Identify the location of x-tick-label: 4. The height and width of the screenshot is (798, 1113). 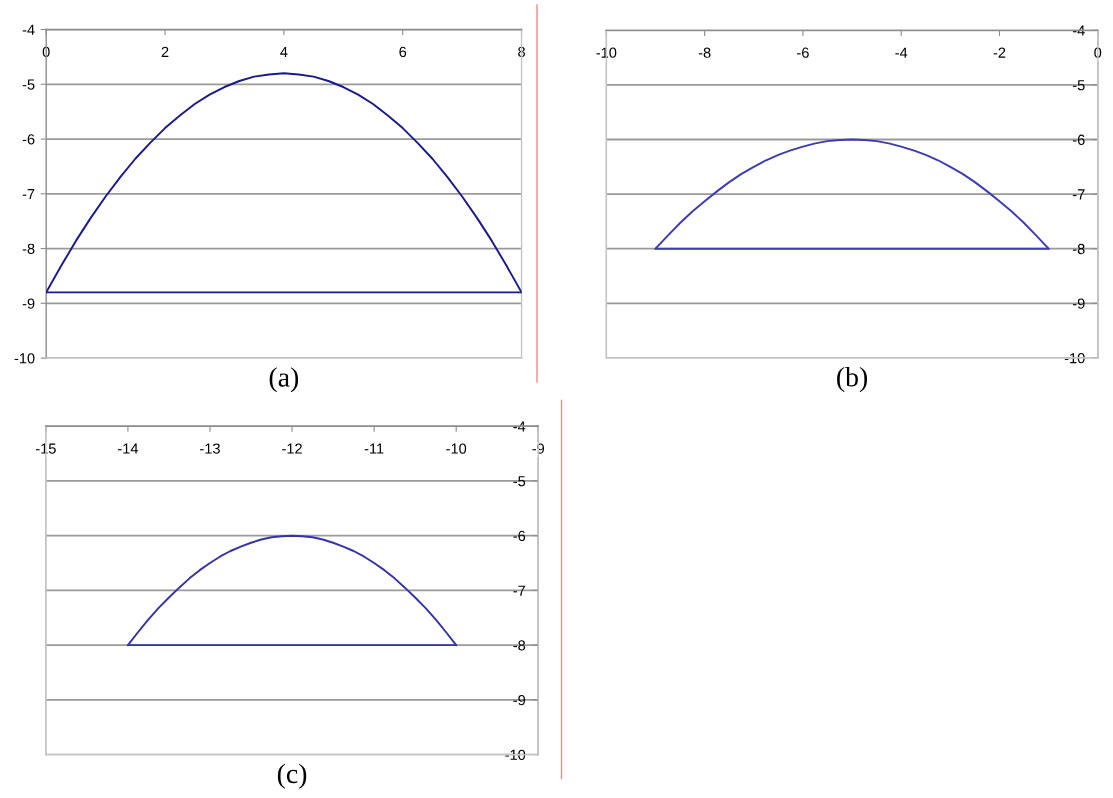
(284, 51).